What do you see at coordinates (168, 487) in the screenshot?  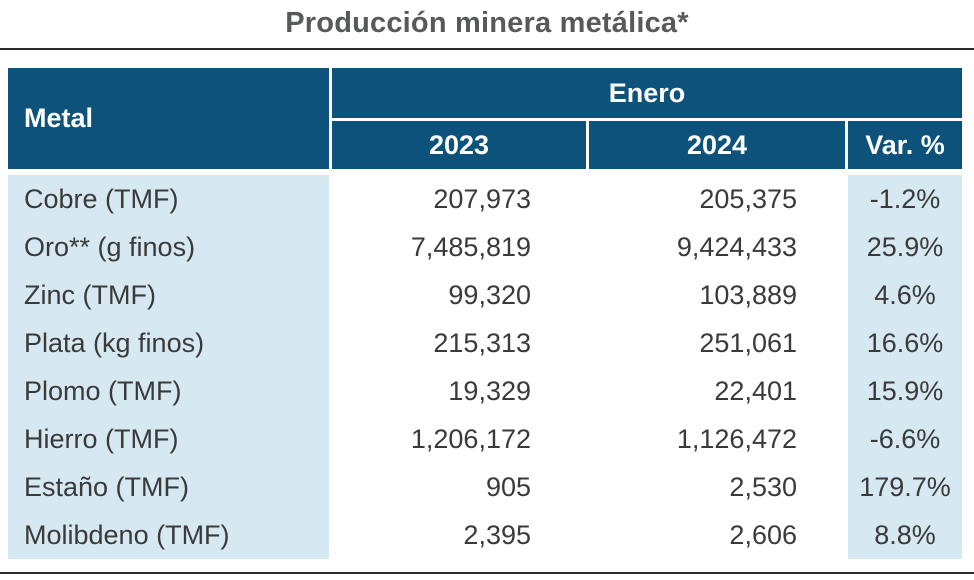 I see `row-metal-label: Estaño (TMF)` at bounding box center [168, 487].